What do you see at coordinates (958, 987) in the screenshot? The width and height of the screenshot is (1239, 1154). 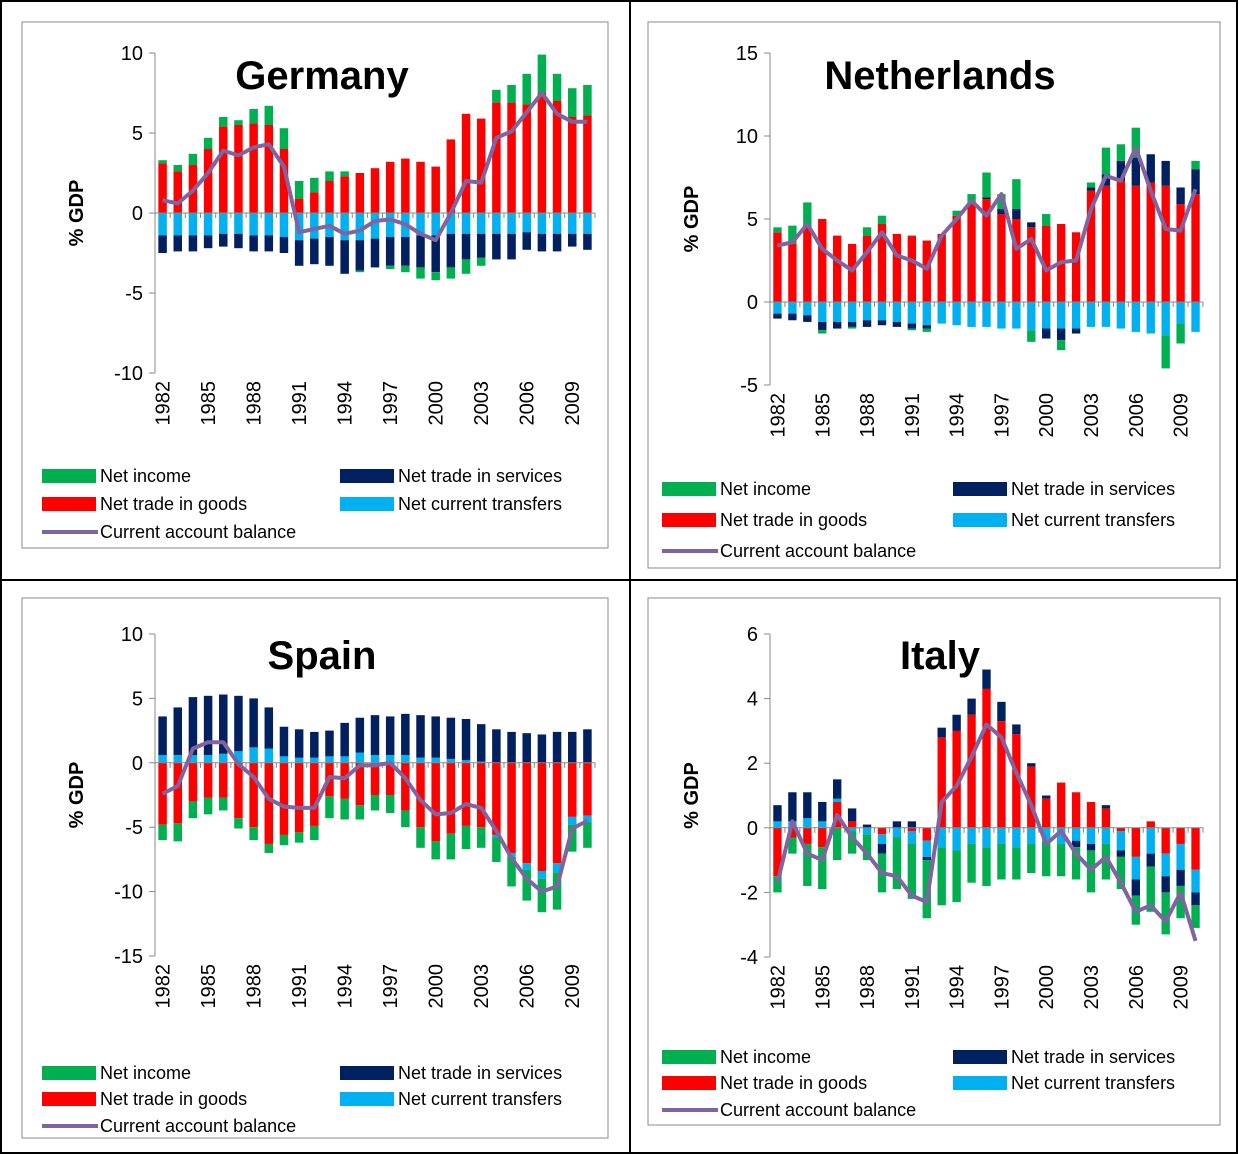 I see `x-tick-label: 1994` at bounding box center [958, 987].